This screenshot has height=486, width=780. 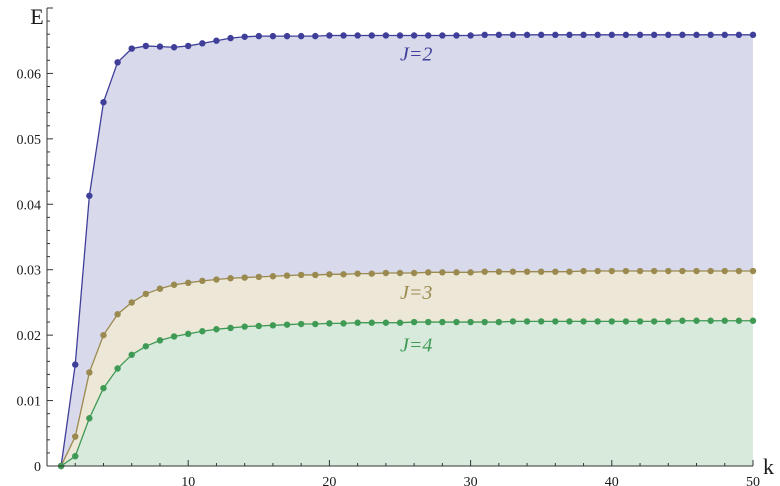 I want to click on label-j-4: J=4, so click(x=416, y=346).